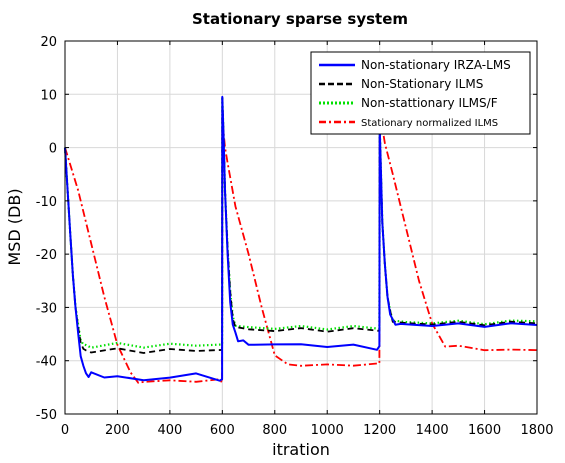  What do you see at coordinates (429, 123) in the screenshot?
I see `legend-label: Stationary normalized ILMS` at bounding box center [429, 123].